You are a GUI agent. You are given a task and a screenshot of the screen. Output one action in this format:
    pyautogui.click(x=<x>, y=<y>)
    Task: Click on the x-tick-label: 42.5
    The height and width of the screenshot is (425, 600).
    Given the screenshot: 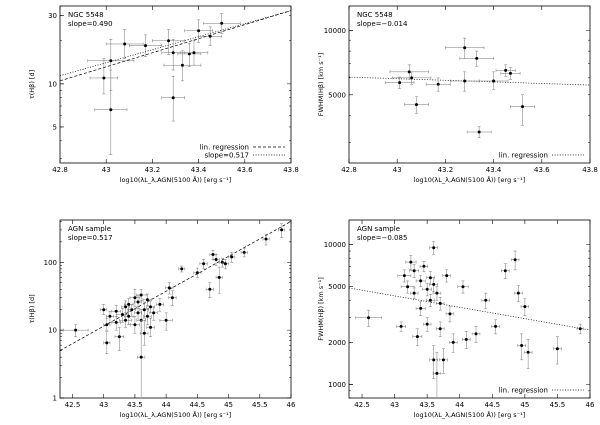 What is the action you would take?
    pyautogui.click(x=73, y=405)
    